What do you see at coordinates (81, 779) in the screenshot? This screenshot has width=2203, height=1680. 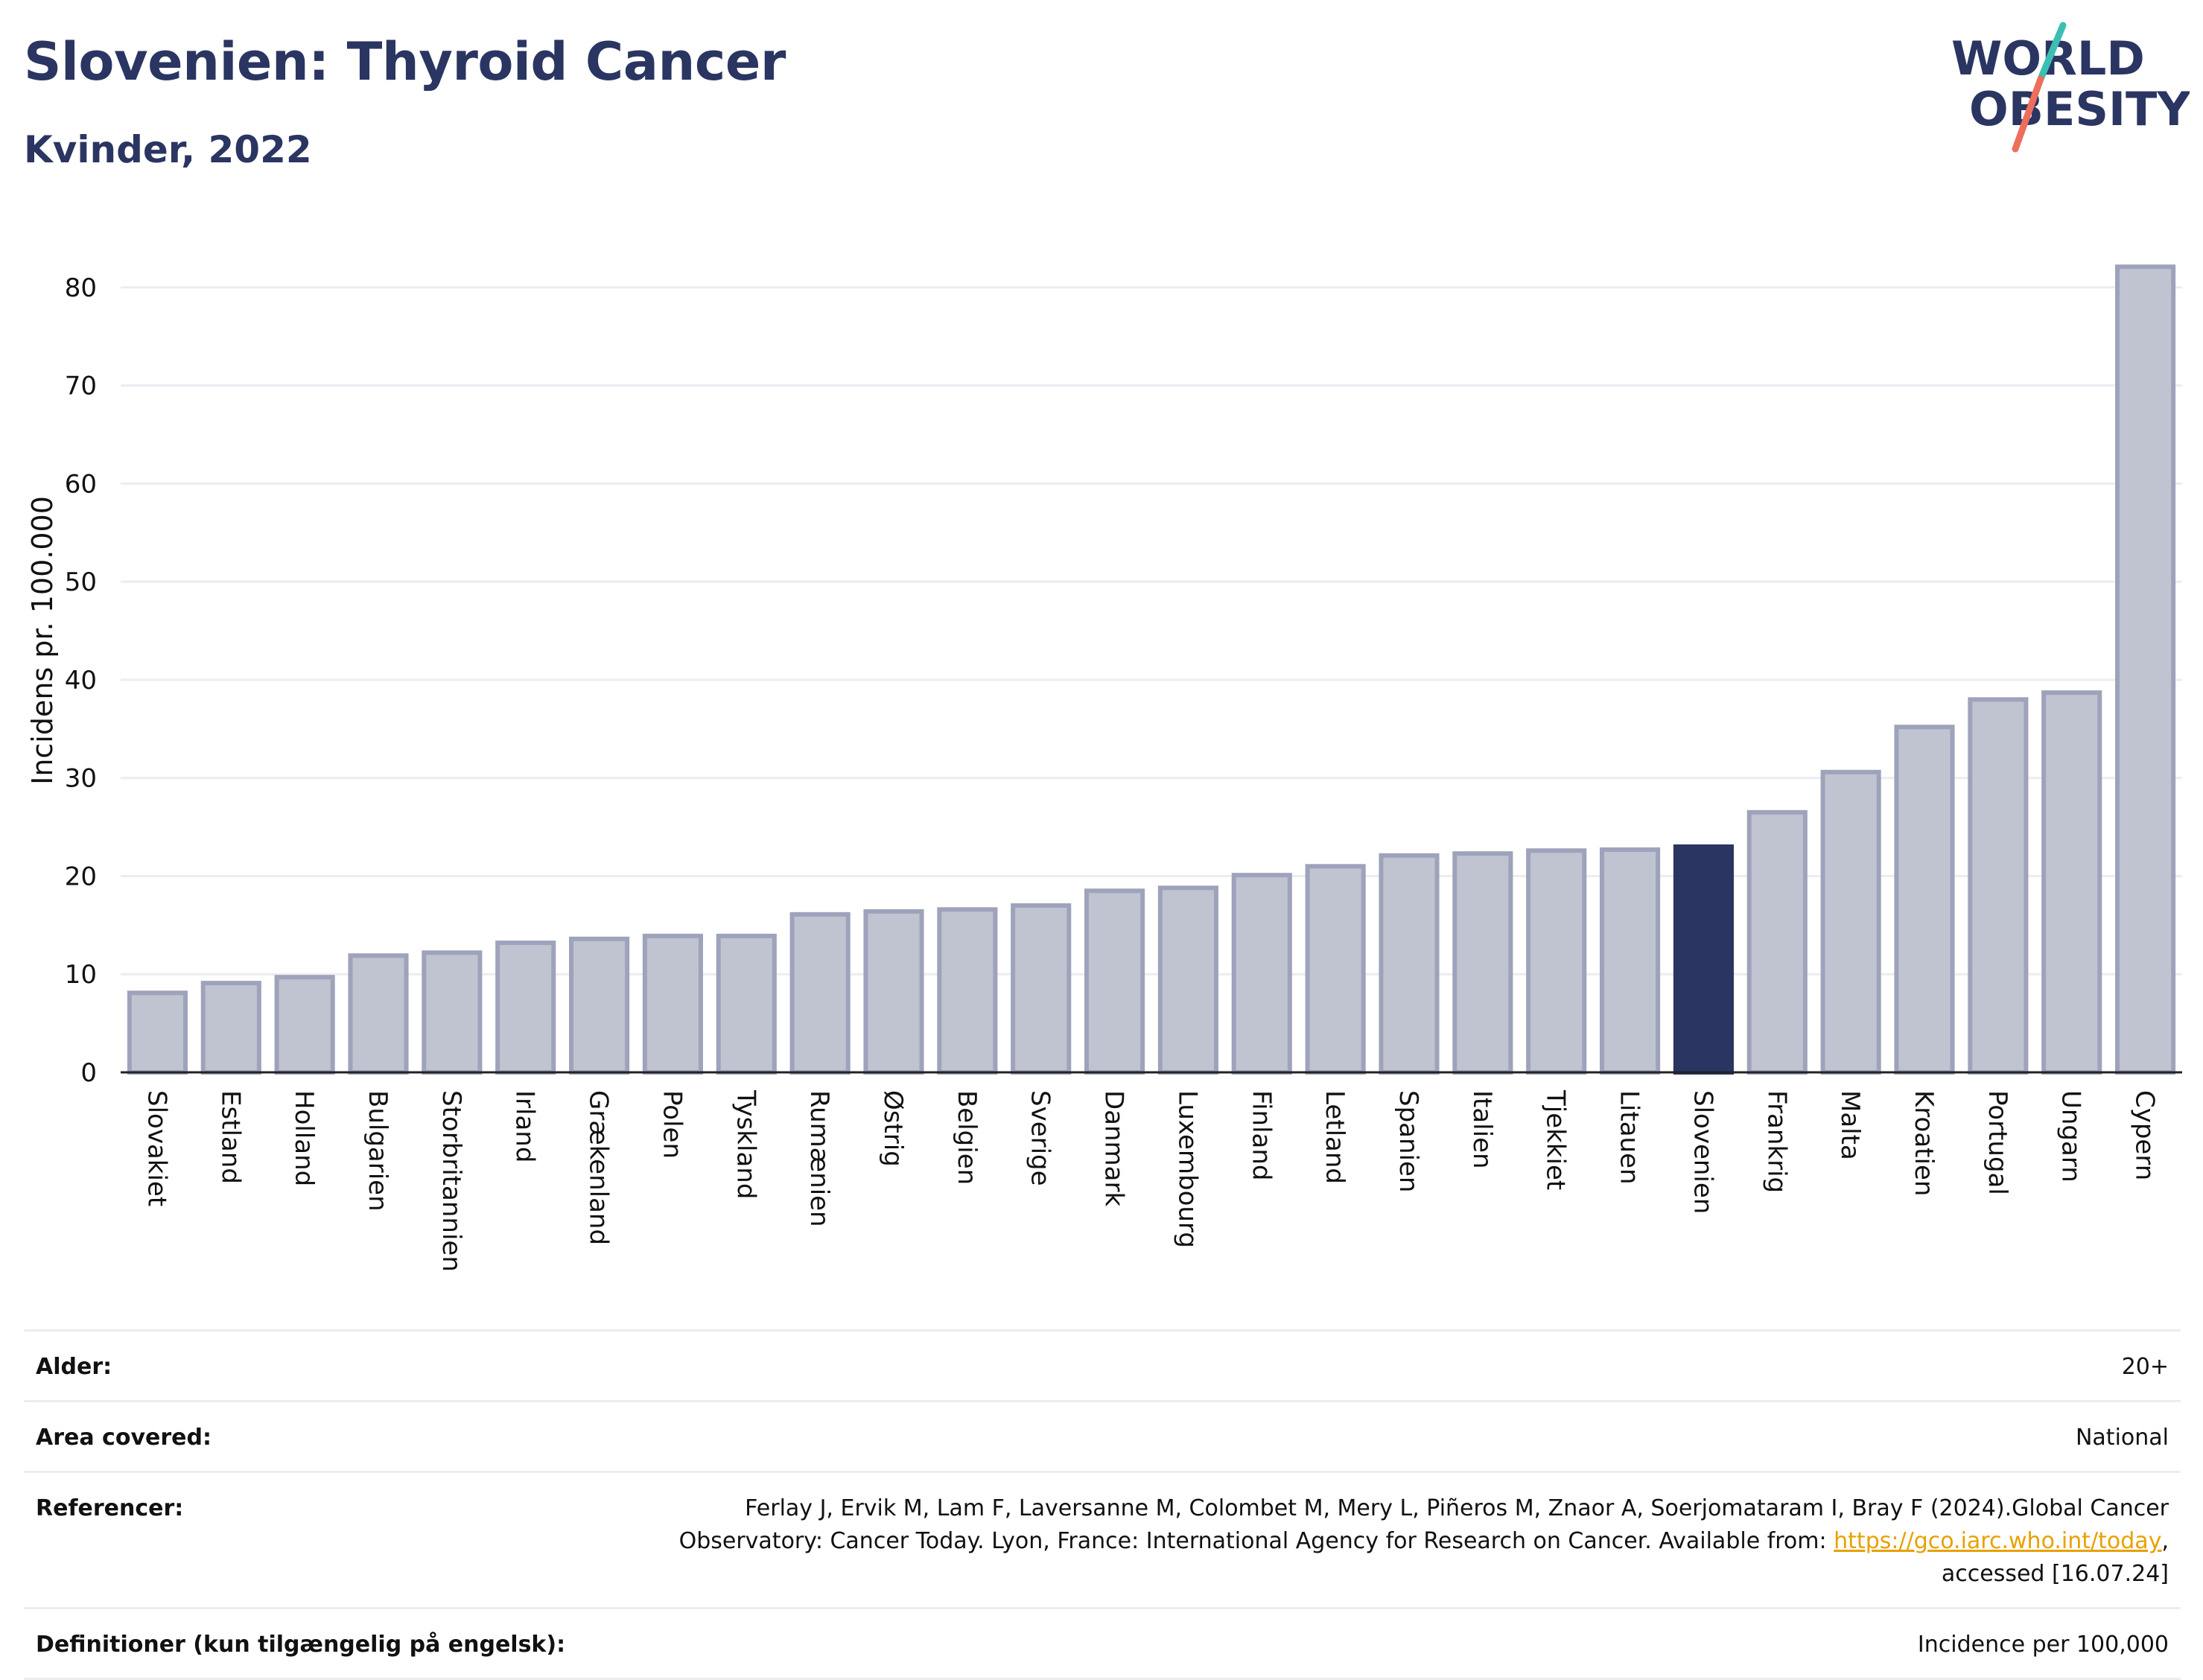 I see `y-tick-label: 30` at bounding box center [81, 779].